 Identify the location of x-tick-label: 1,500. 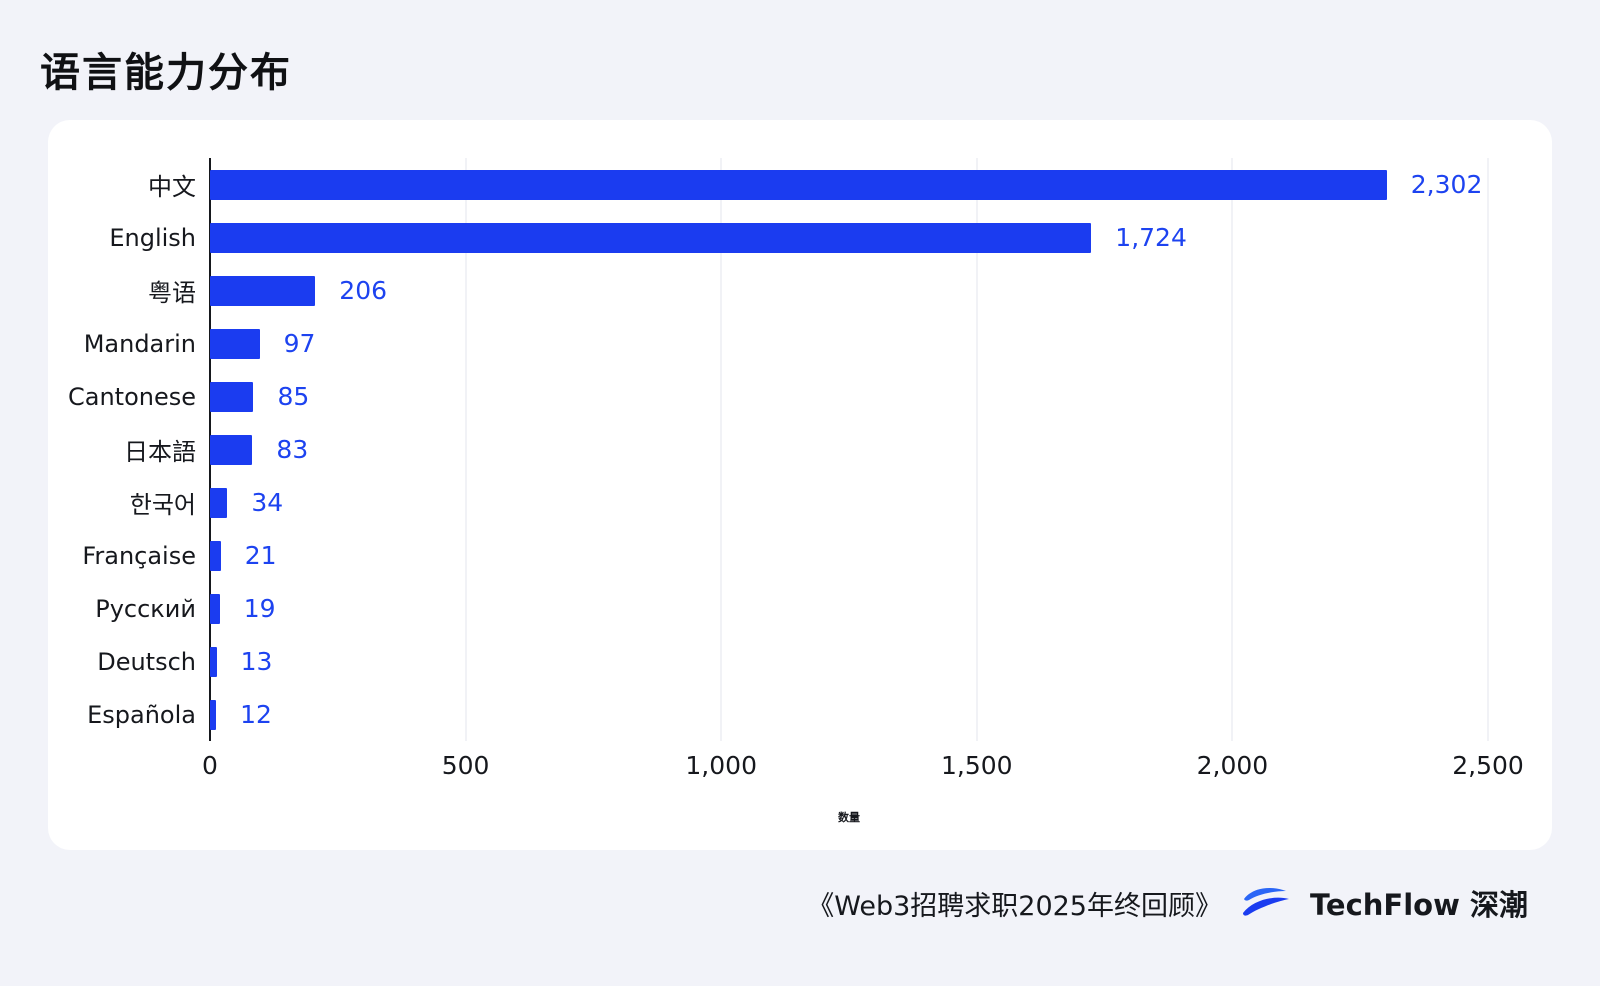
(977, 765).